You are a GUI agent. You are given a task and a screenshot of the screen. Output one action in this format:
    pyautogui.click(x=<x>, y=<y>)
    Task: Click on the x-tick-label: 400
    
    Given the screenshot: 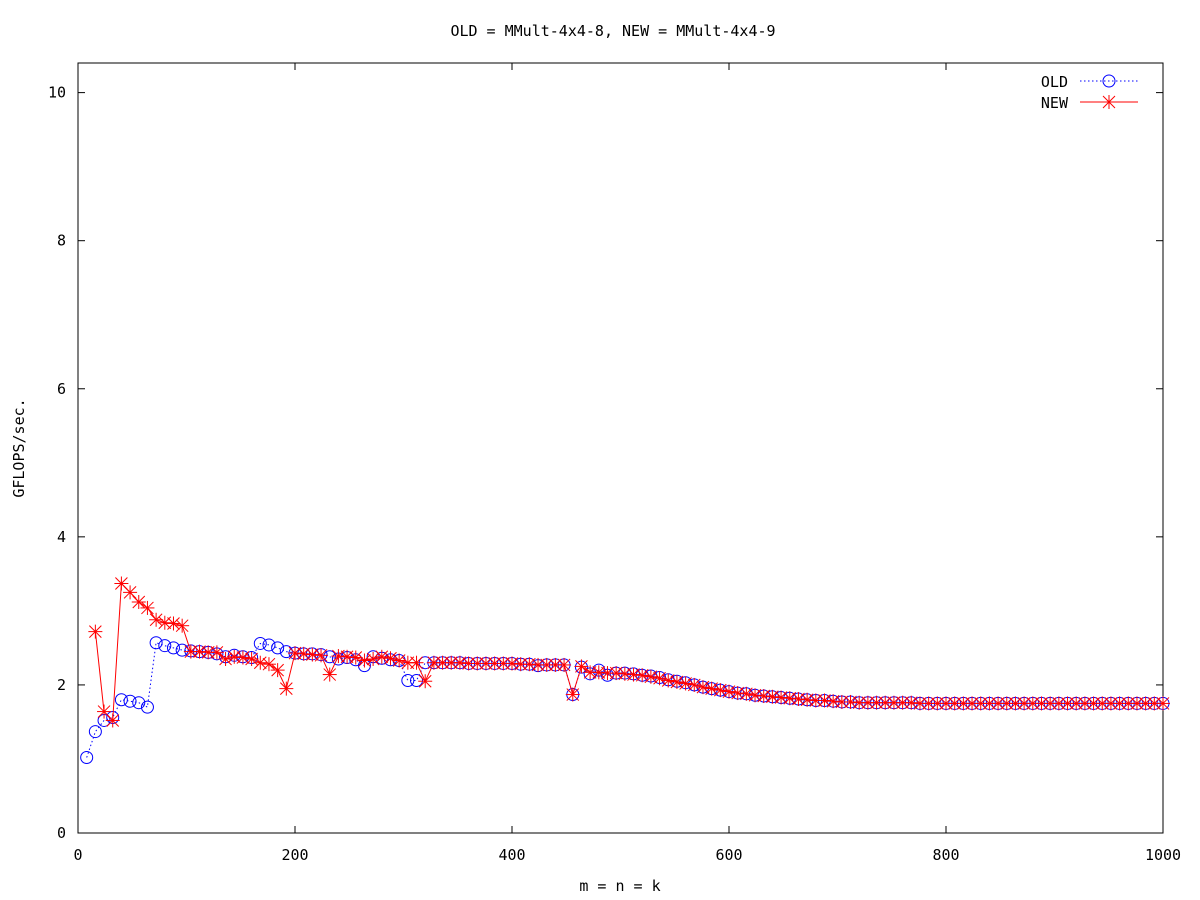 What is the action you would take?
    pyautogui.click(x=511, y=855)
    